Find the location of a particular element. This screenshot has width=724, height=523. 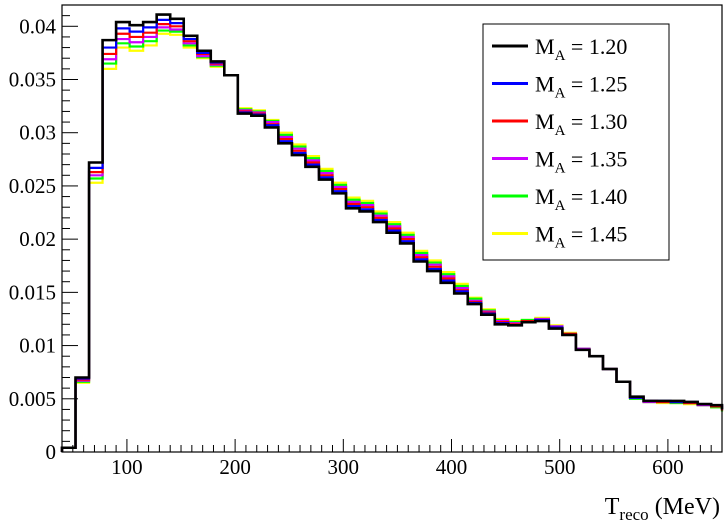

x-axis: 100 200 300 400 500 600 is located at coordinates (392, 459).